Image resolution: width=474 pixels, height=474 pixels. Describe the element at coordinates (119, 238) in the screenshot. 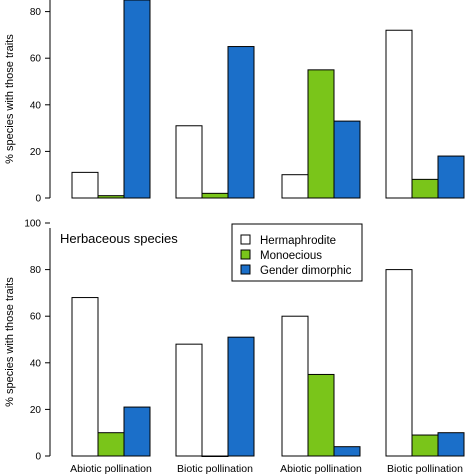

I see `panel-title: Herbaceous species` at that location.